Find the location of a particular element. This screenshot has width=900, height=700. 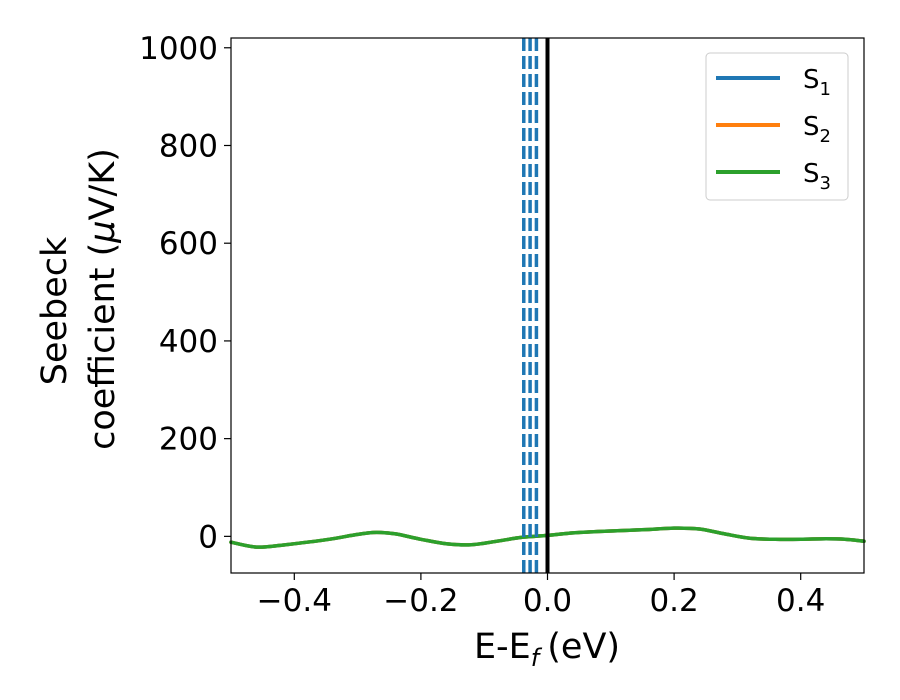

x-tick-label: −0.2 is located at coordinates (420, 601).